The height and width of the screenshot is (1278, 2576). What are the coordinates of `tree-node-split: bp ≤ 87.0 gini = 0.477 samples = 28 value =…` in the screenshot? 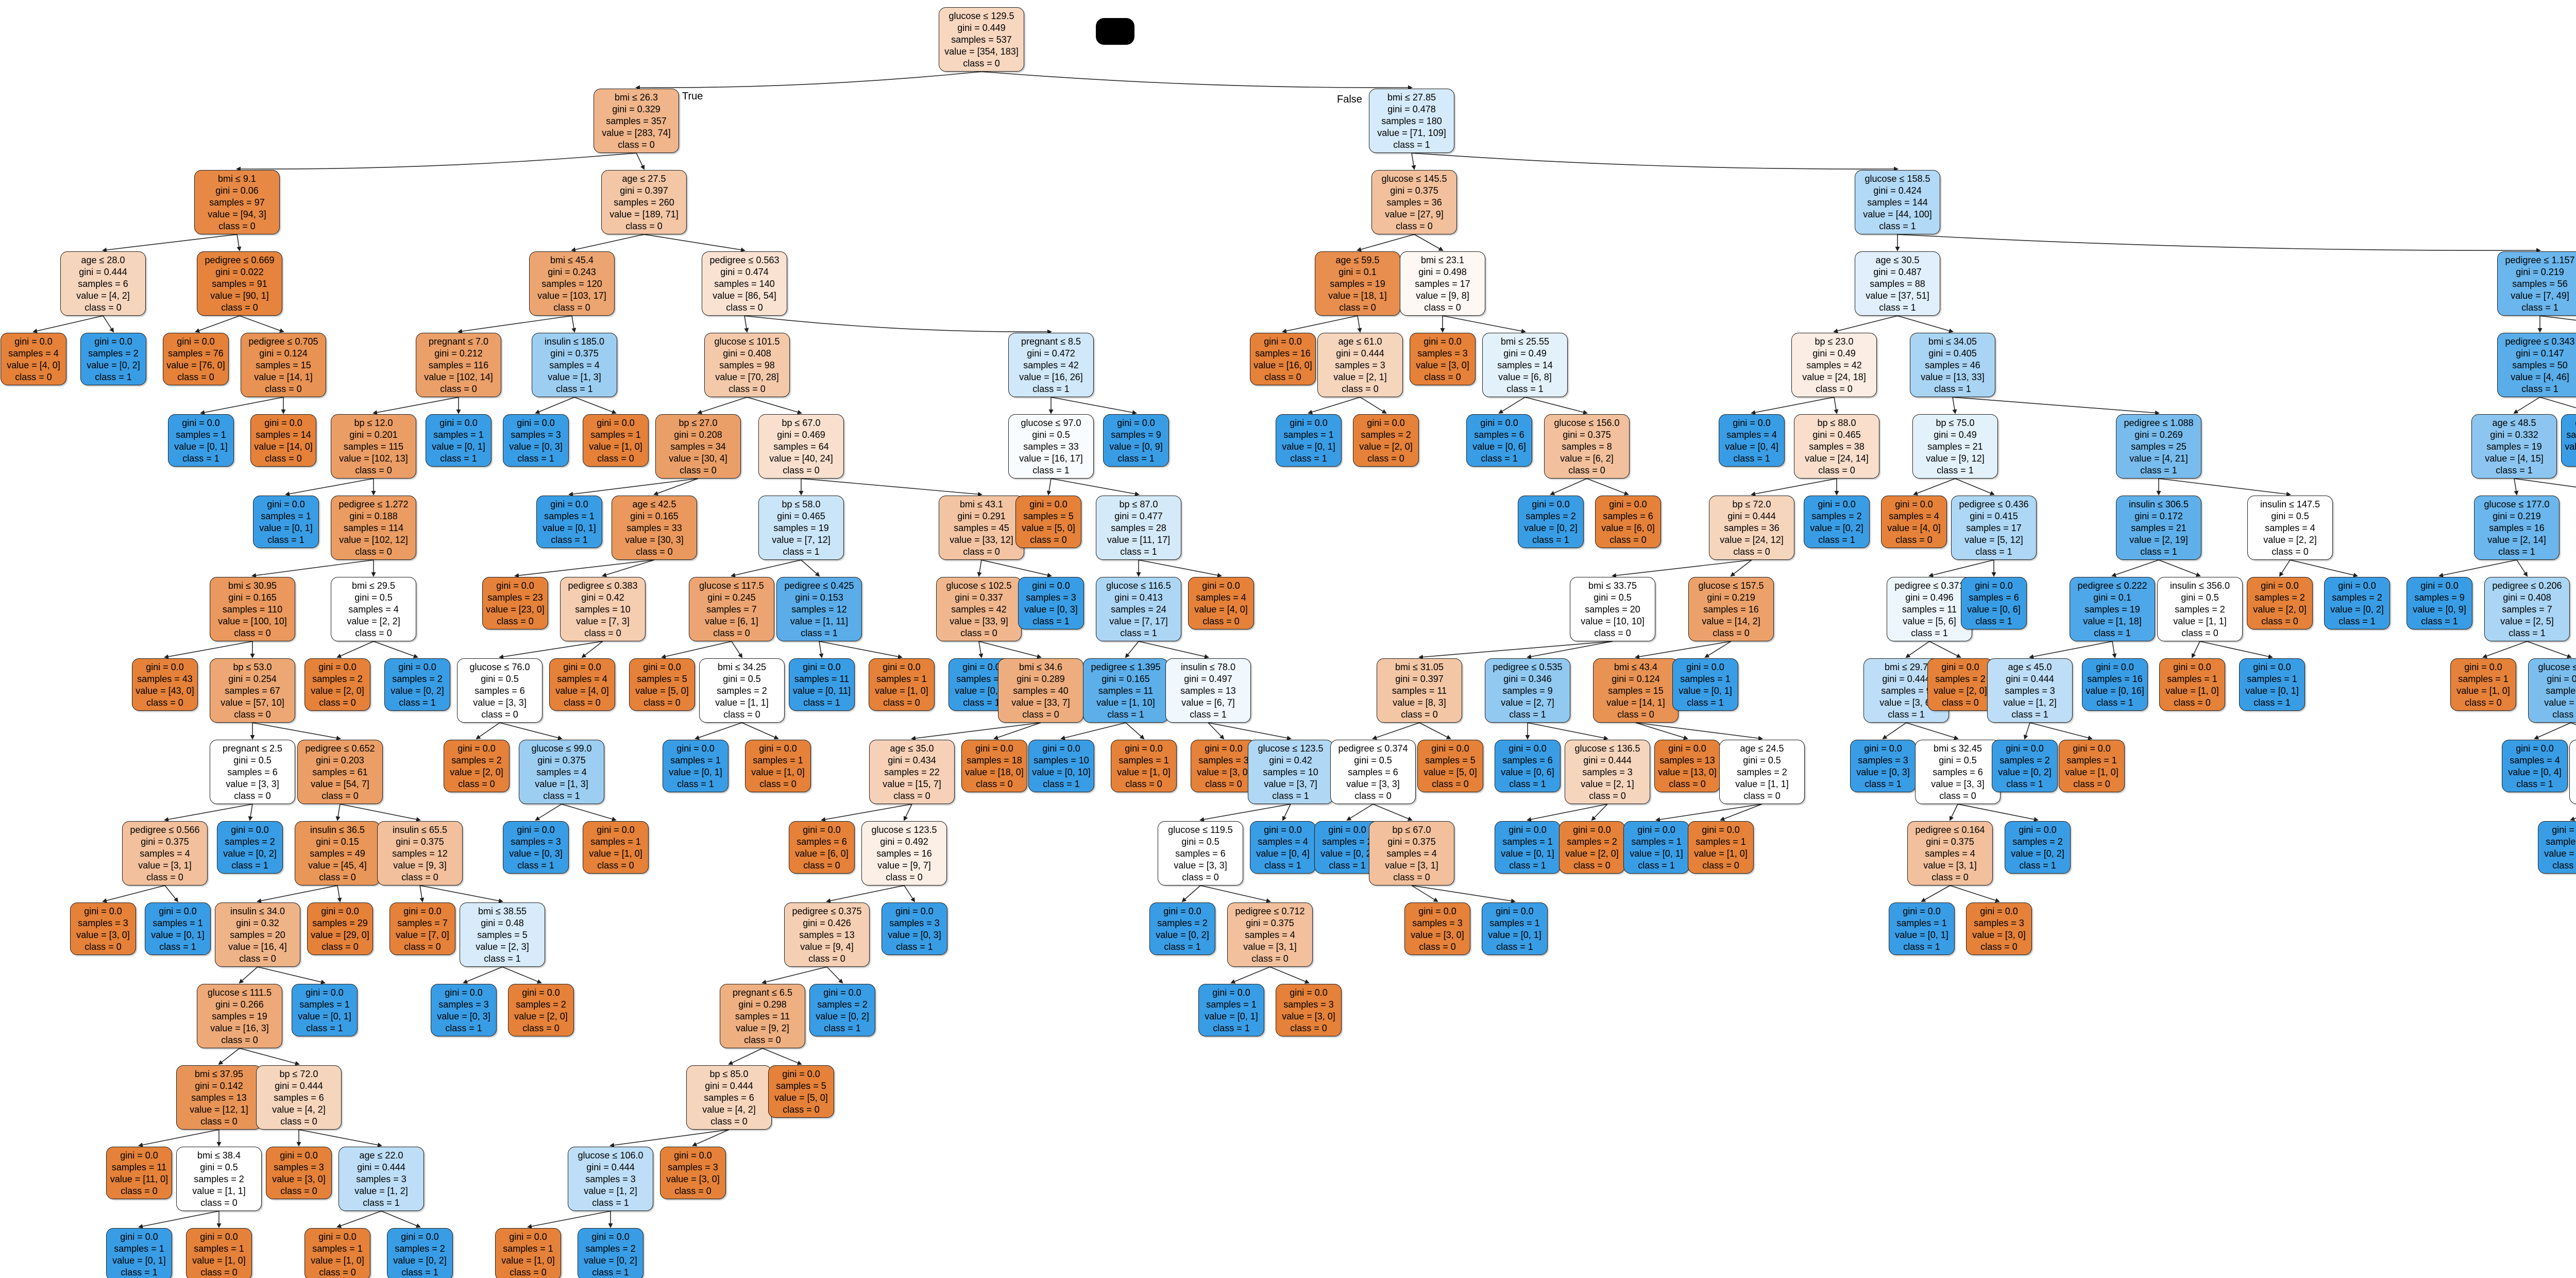 It's located at (1138, 528).